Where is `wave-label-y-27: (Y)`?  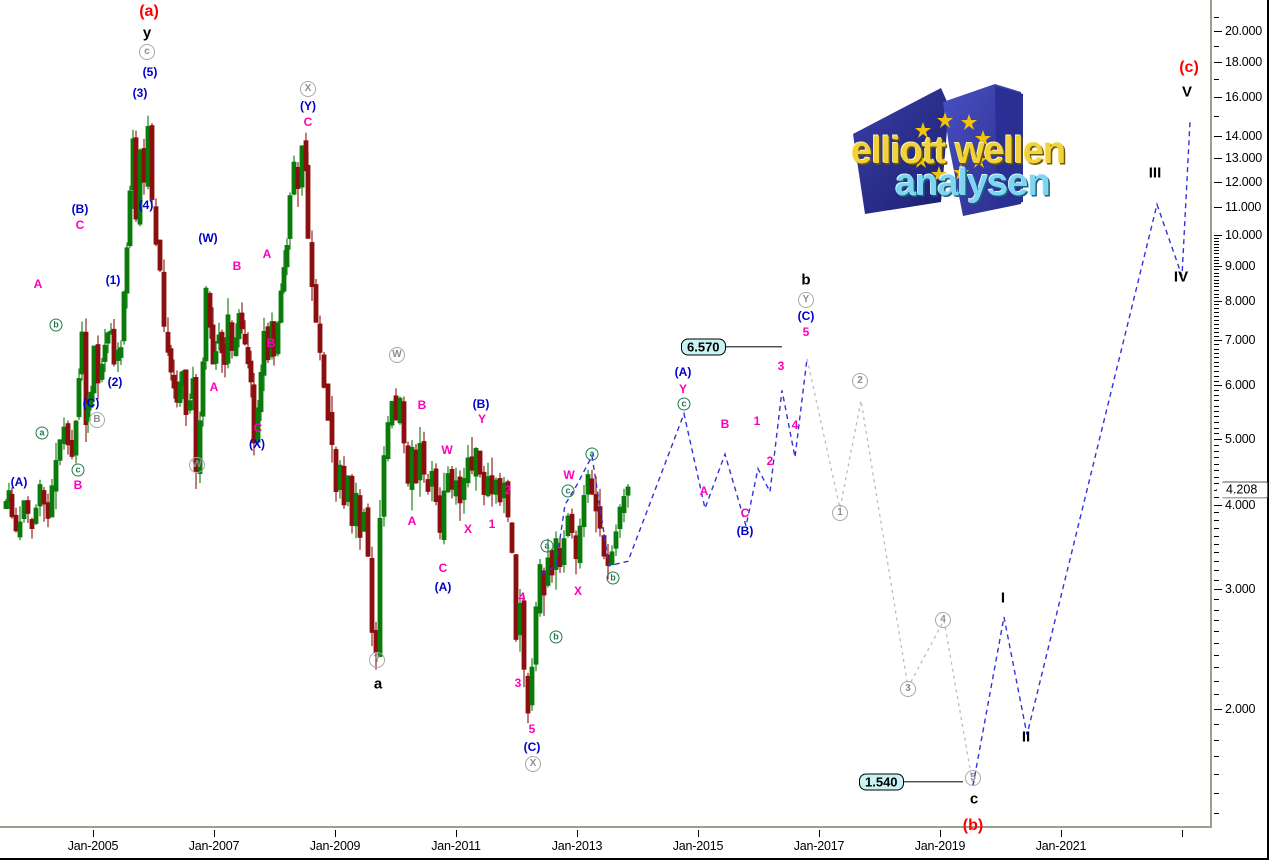 wave-label-y-27: (Y) is located at coordinates (308, 106).